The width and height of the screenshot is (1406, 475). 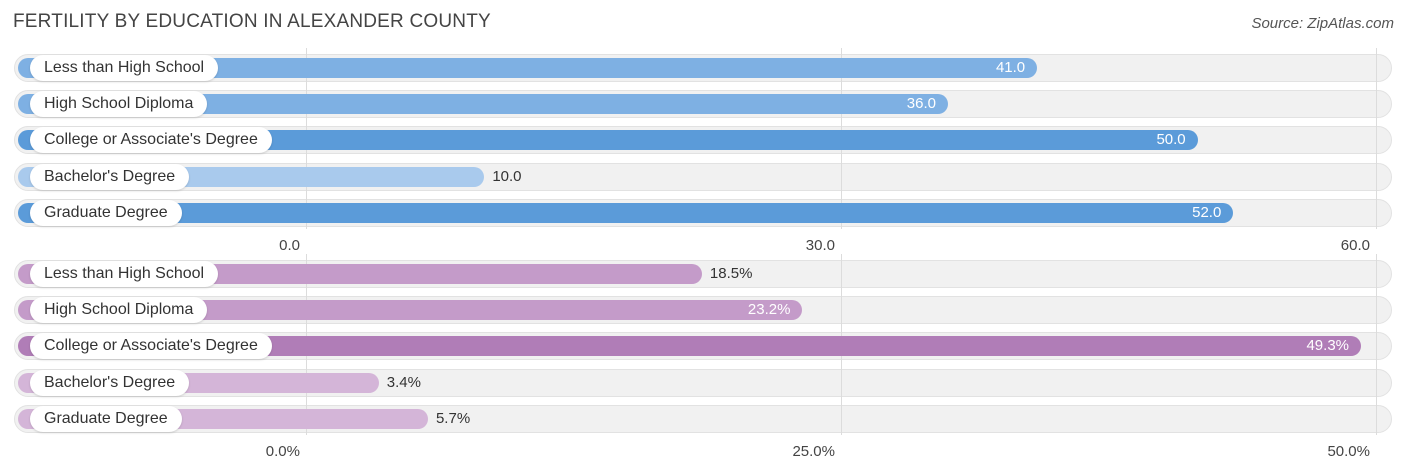 What do you see at coordinates (289, 245) in the screenshot?
I see `axis-tick-label: 0.0` at bounding box center [289, 245].